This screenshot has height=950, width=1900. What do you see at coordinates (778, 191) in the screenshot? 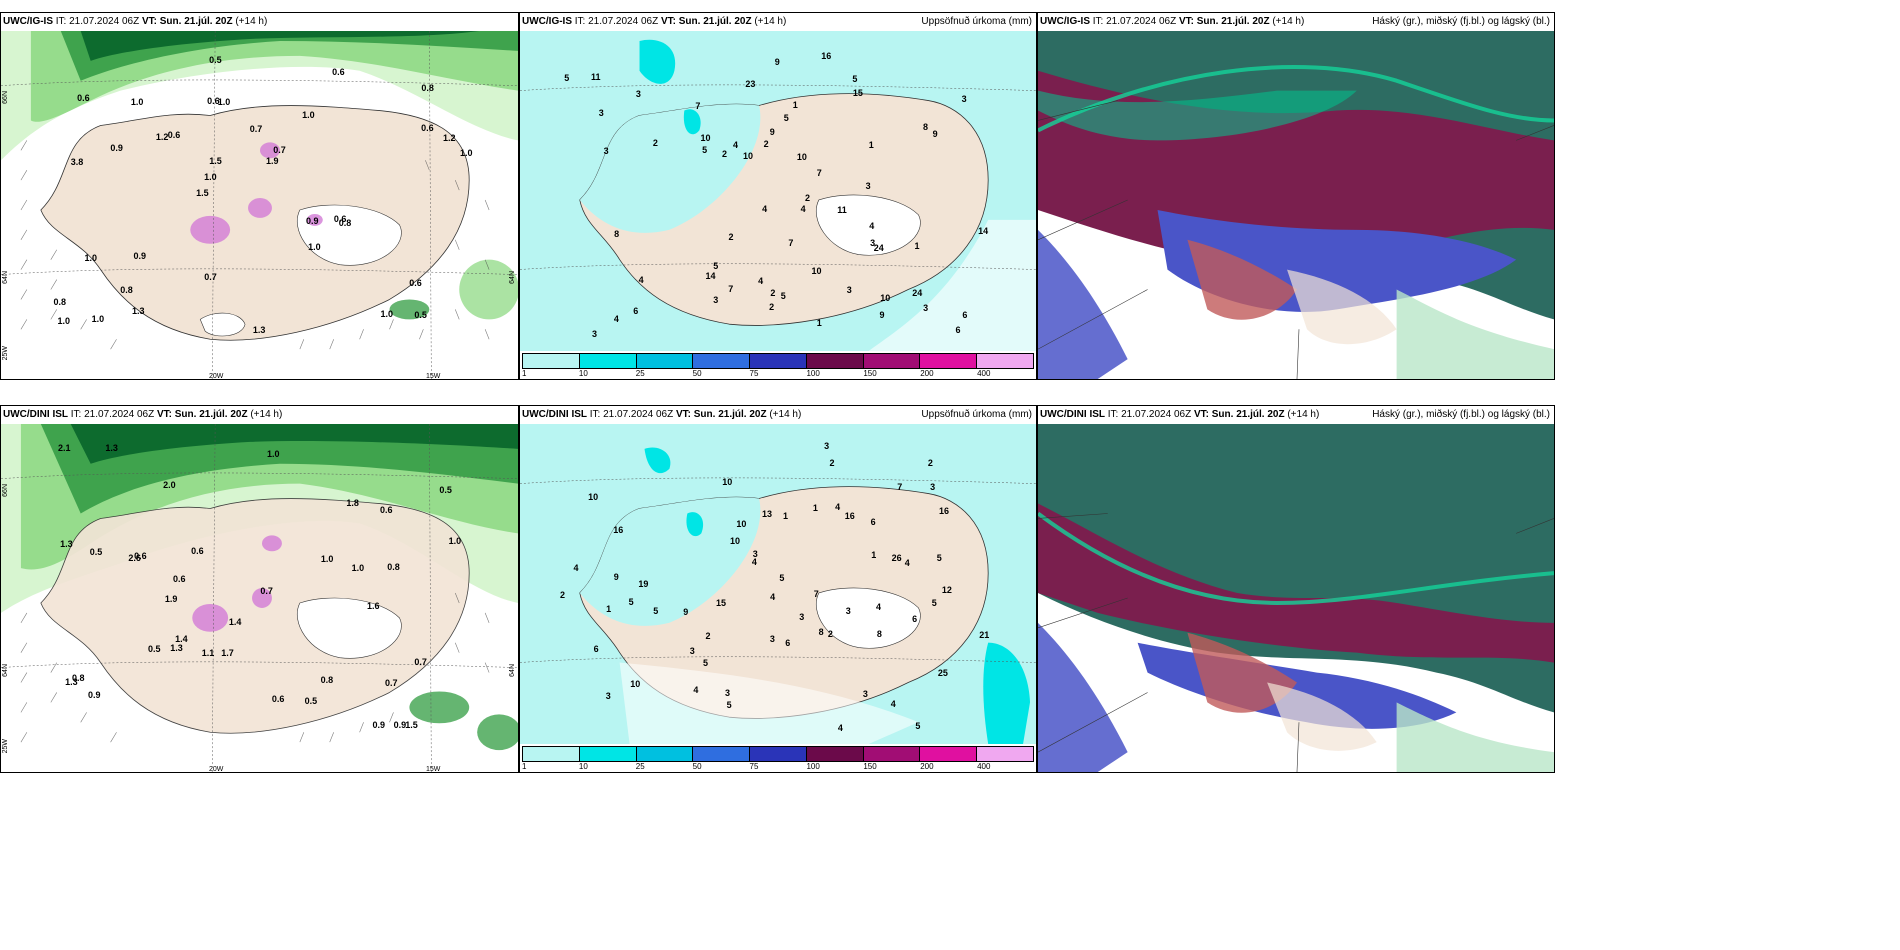
I see `map-svg` at bounding box center [778, 191].